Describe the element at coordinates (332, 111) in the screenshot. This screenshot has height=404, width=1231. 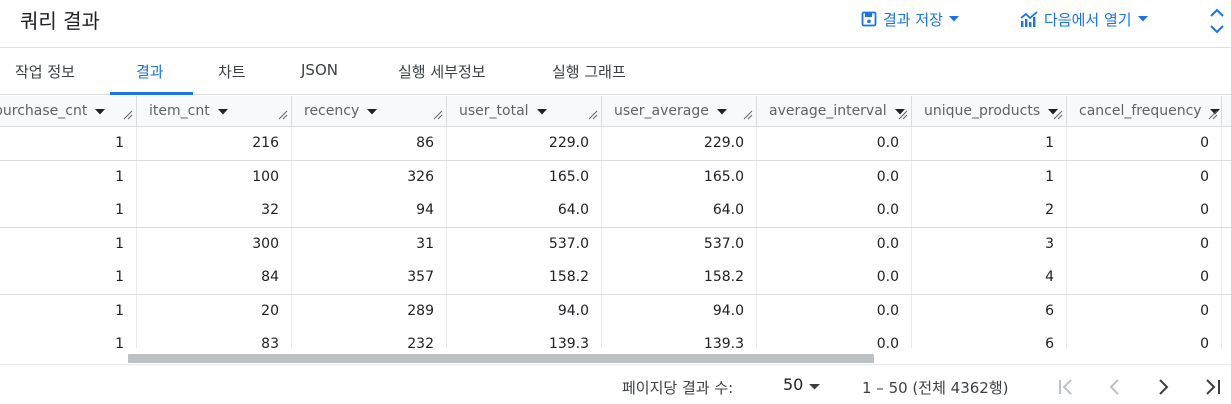
I see `column-header-label: recency` at that location.